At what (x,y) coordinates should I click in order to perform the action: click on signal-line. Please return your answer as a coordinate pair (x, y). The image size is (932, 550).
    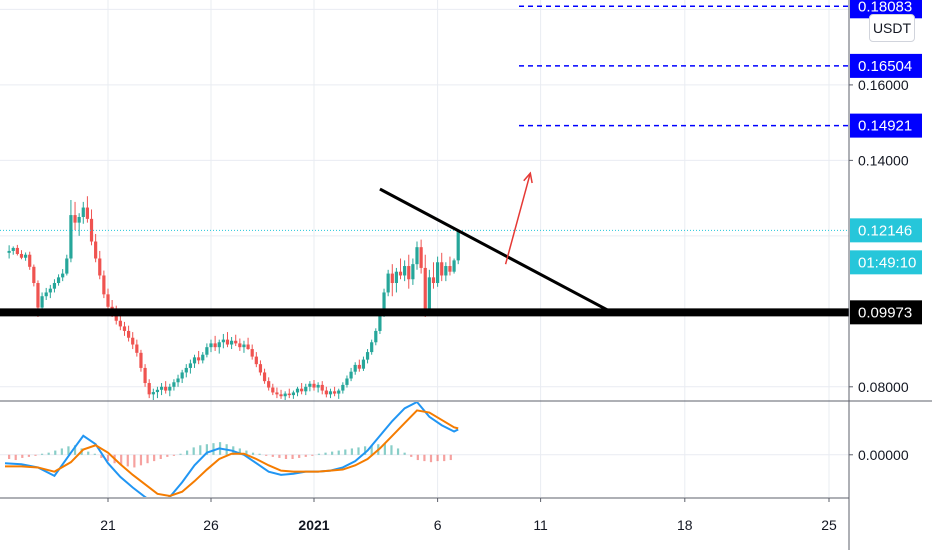
    Looking at the image, I should click on (232, 453).